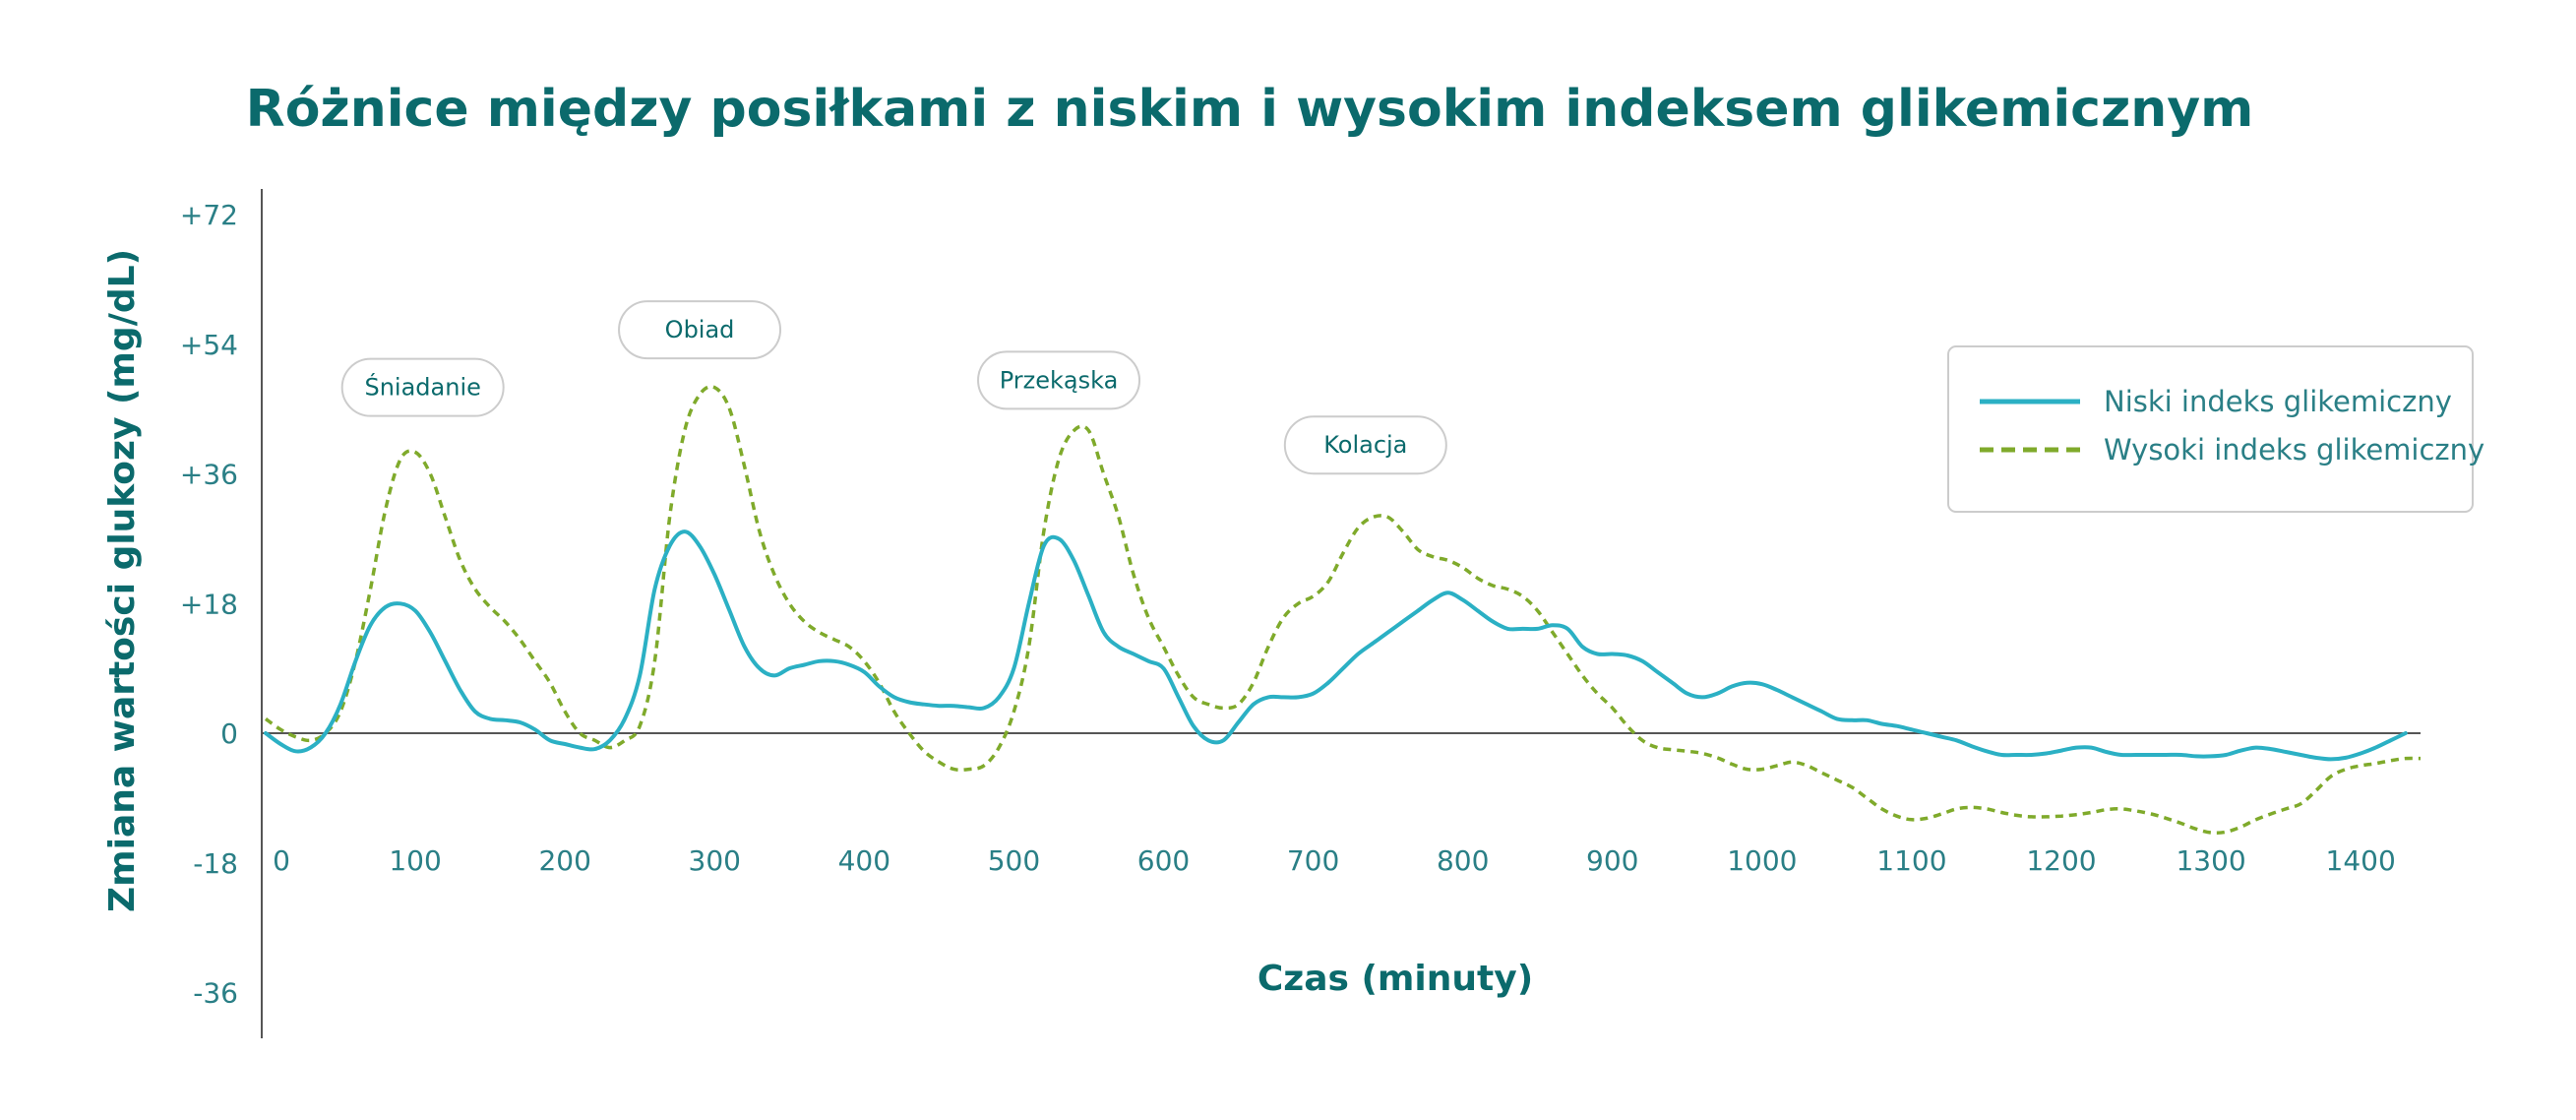 The image size is (2576, 1120). Describe the element at coordinates (1612, 860) in the screenshot. I see `x-tick-label: 900` at that location.